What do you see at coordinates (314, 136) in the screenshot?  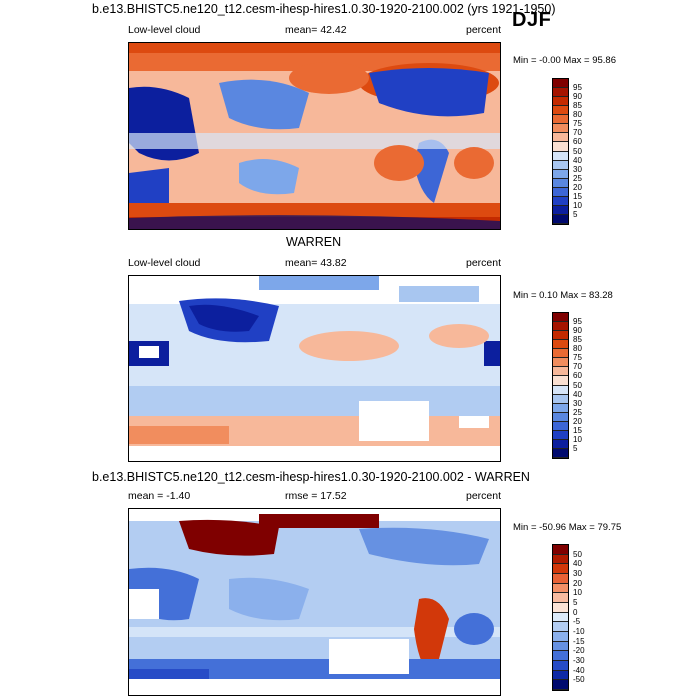 I see `panel1-map` at bounding box center [314, 136].